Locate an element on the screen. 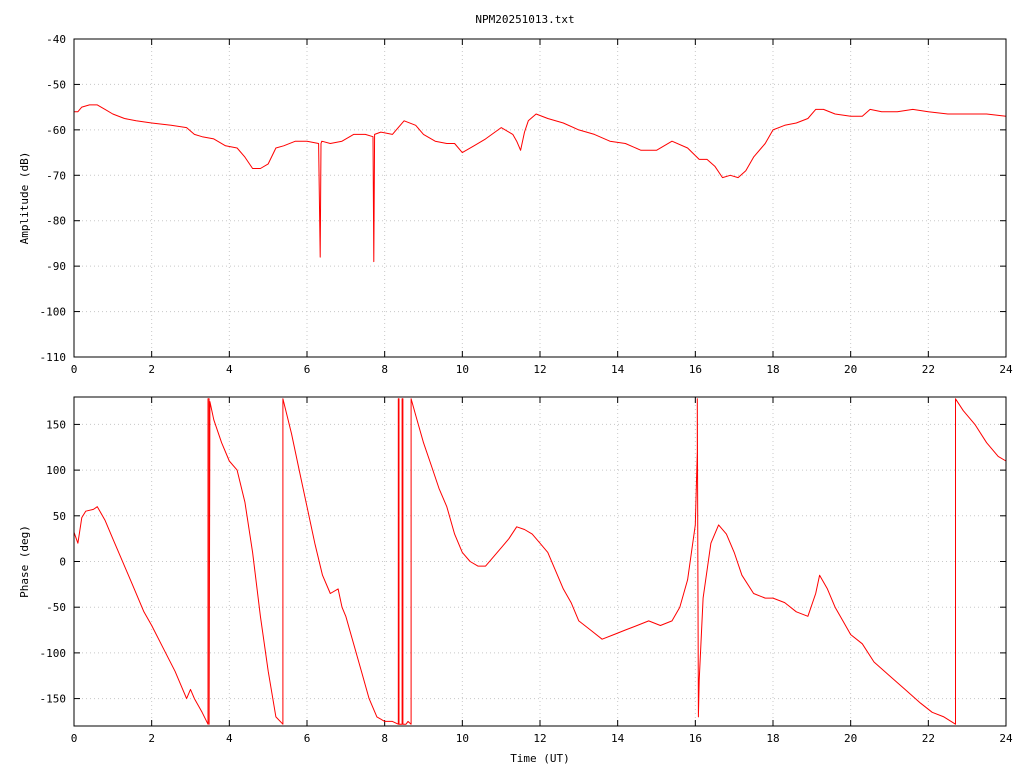  chart-title: NPM20251013.txt is located at coordinates (524, 19).